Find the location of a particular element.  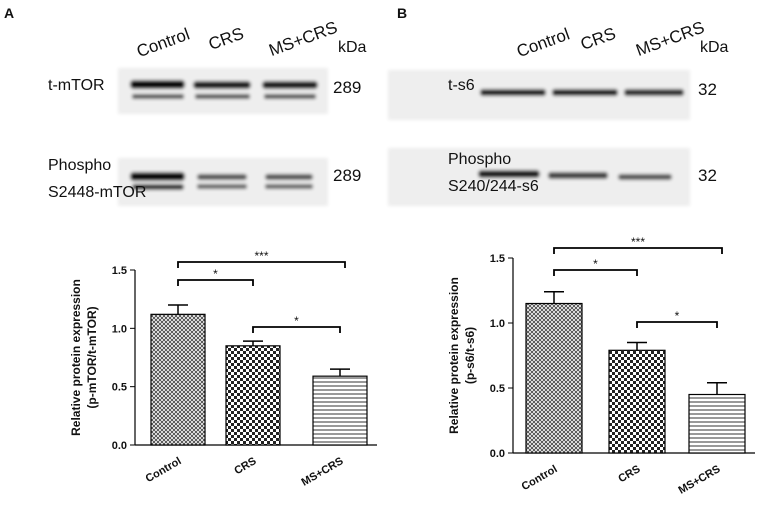

panel-letter: B is located at coordinates (402, 13).